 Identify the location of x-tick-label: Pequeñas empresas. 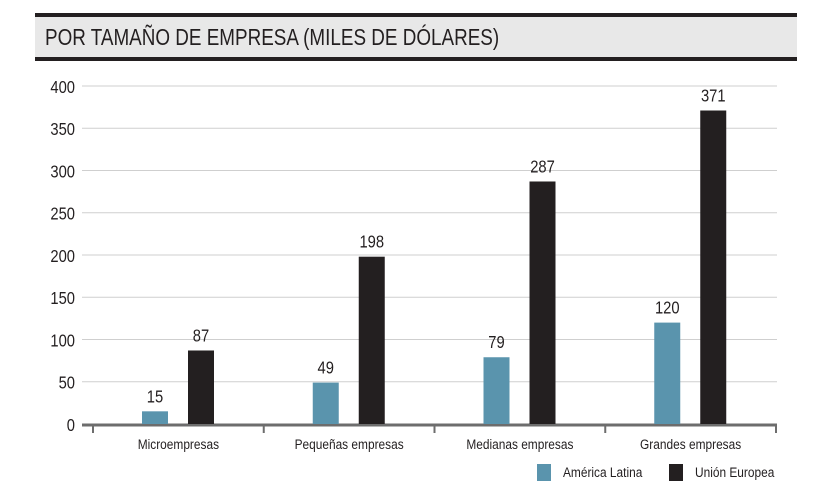
(350, 444).